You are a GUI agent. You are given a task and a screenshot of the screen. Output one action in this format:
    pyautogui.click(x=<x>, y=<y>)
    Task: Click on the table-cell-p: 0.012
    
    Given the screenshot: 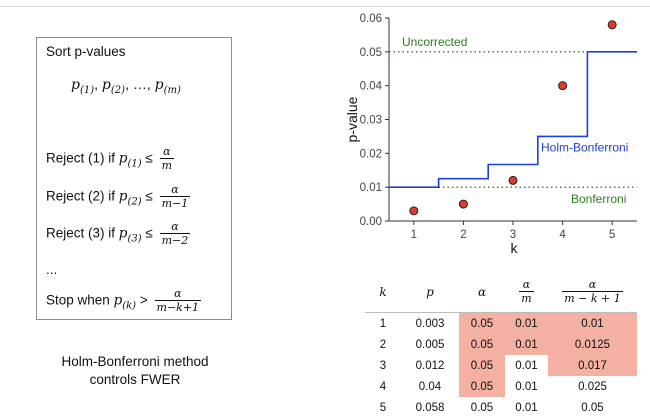 What is the action you would take?
    pyautogui.click(x=430, y=365)
    